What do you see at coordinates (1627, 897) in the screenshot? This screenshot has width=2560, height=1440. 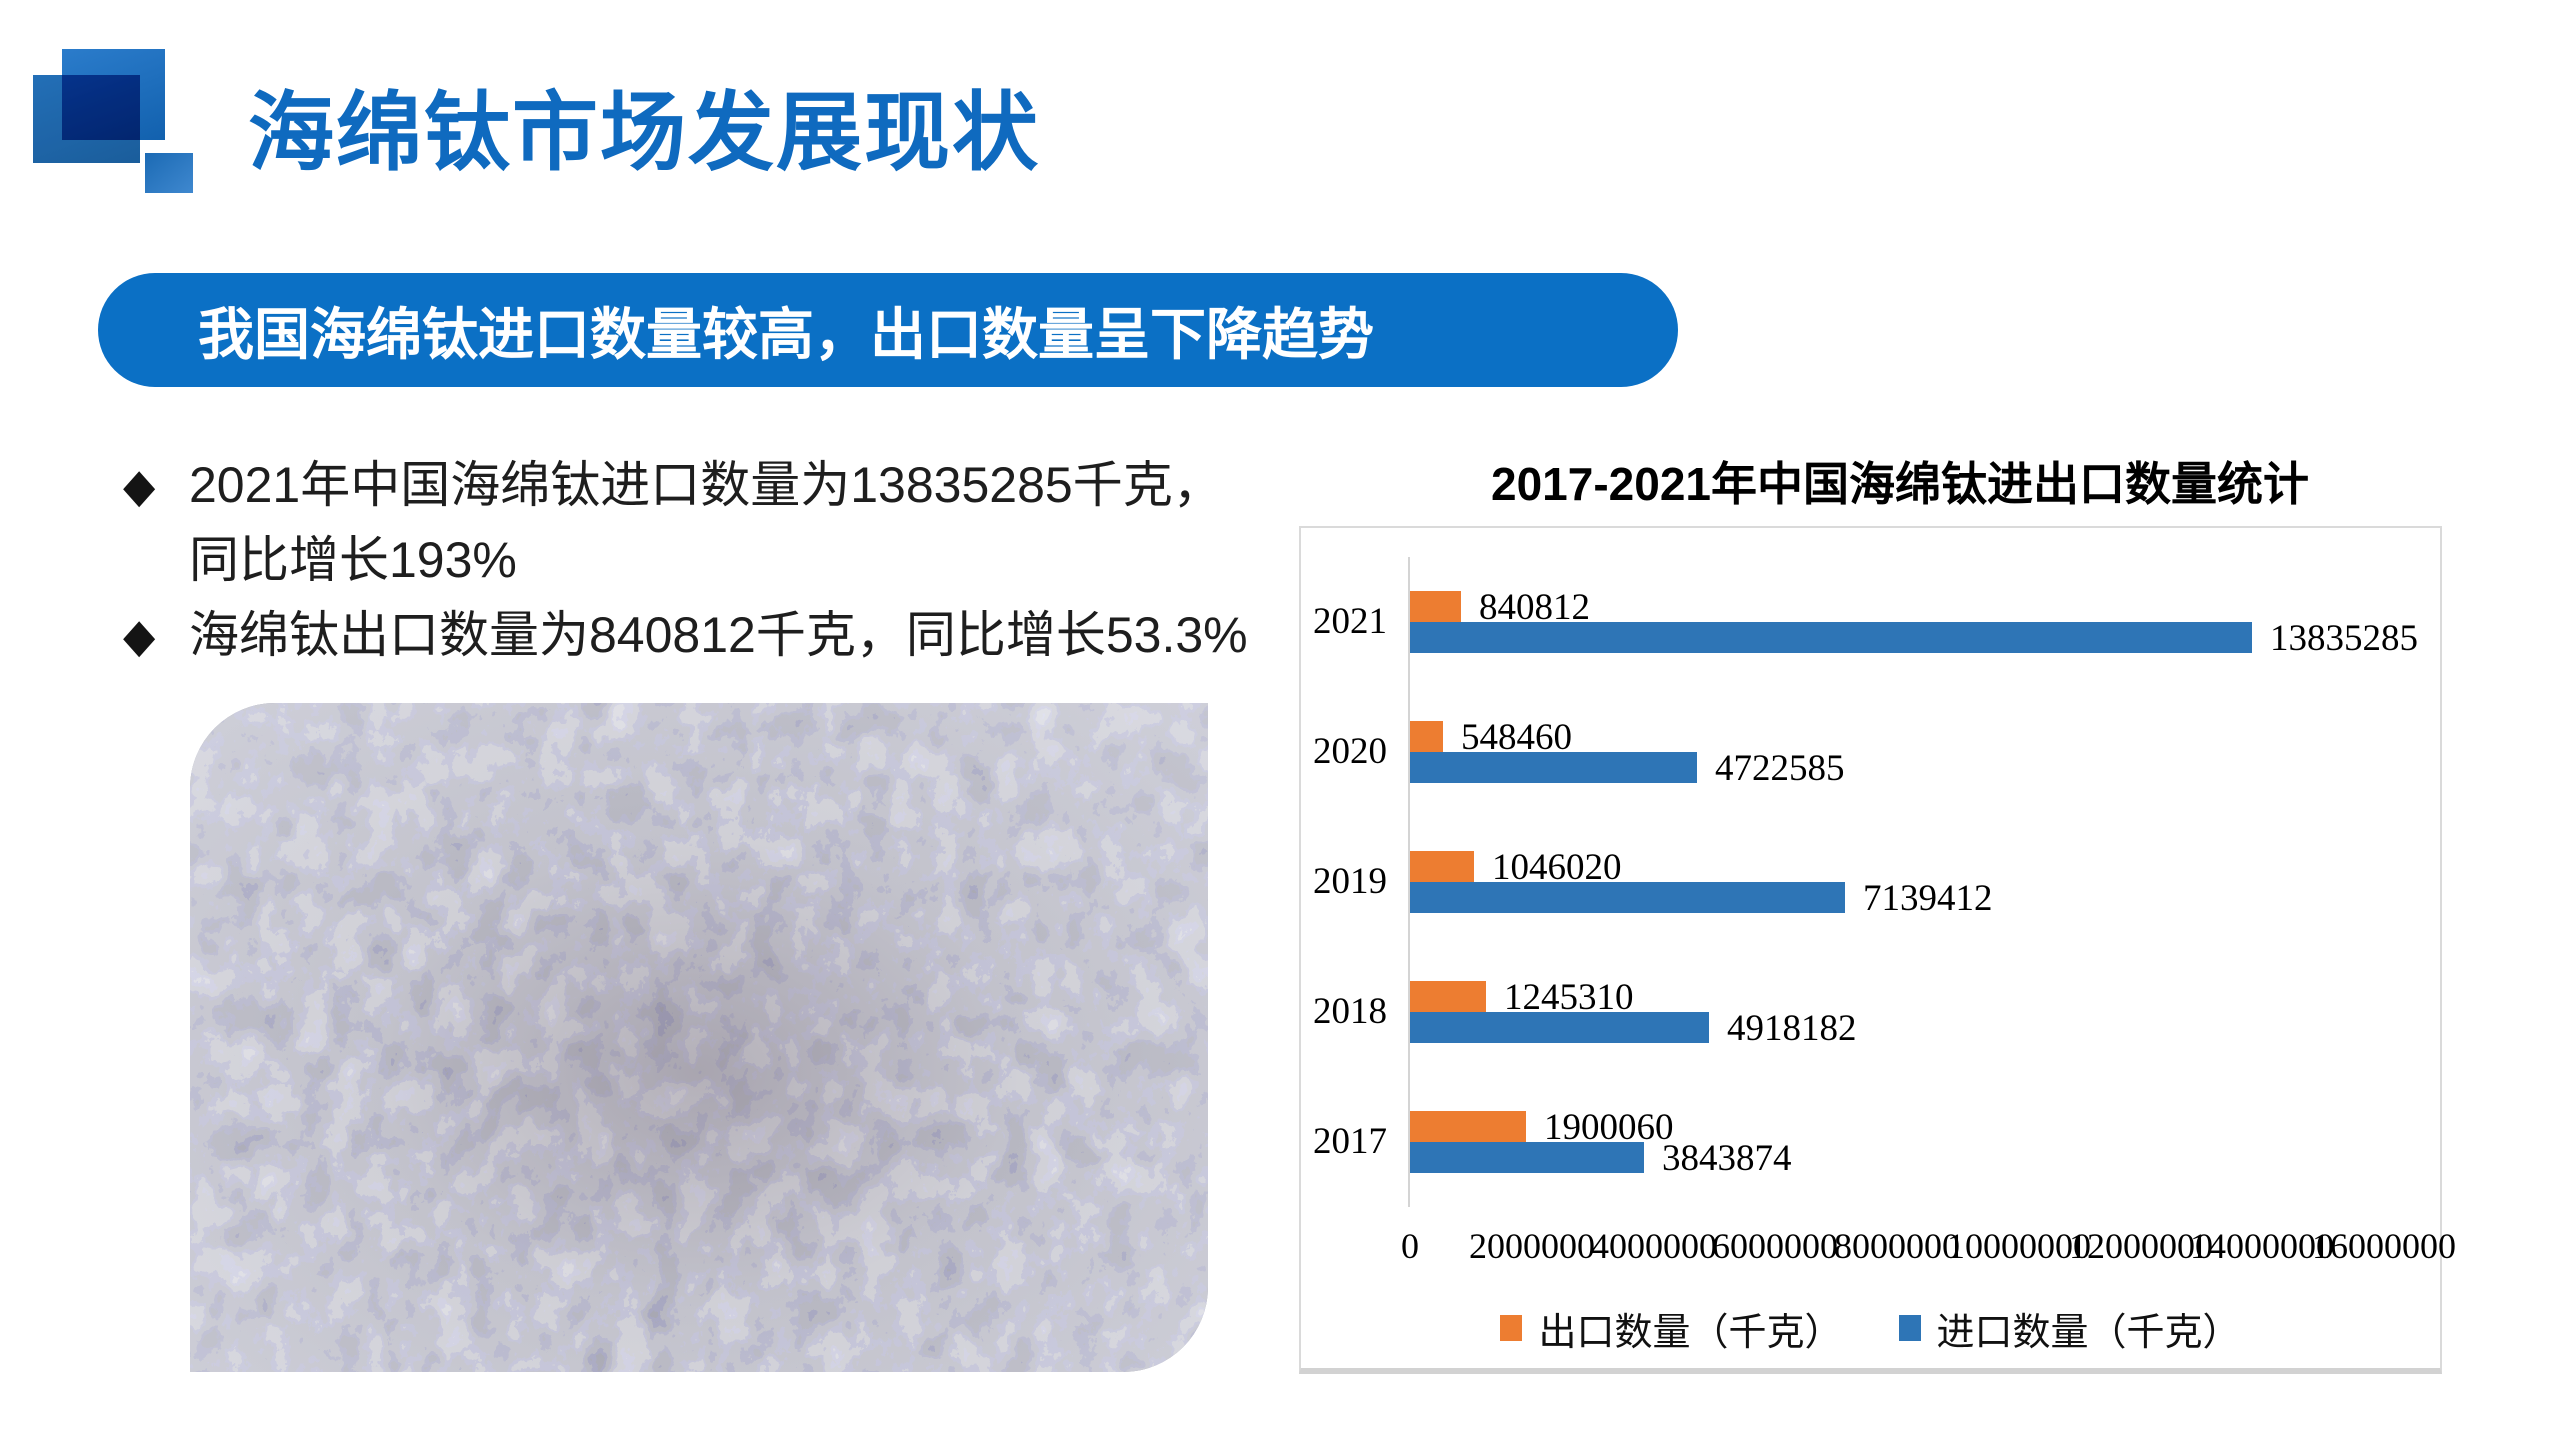 I see `import-bar-2019` at bounding box center [1627, 897].